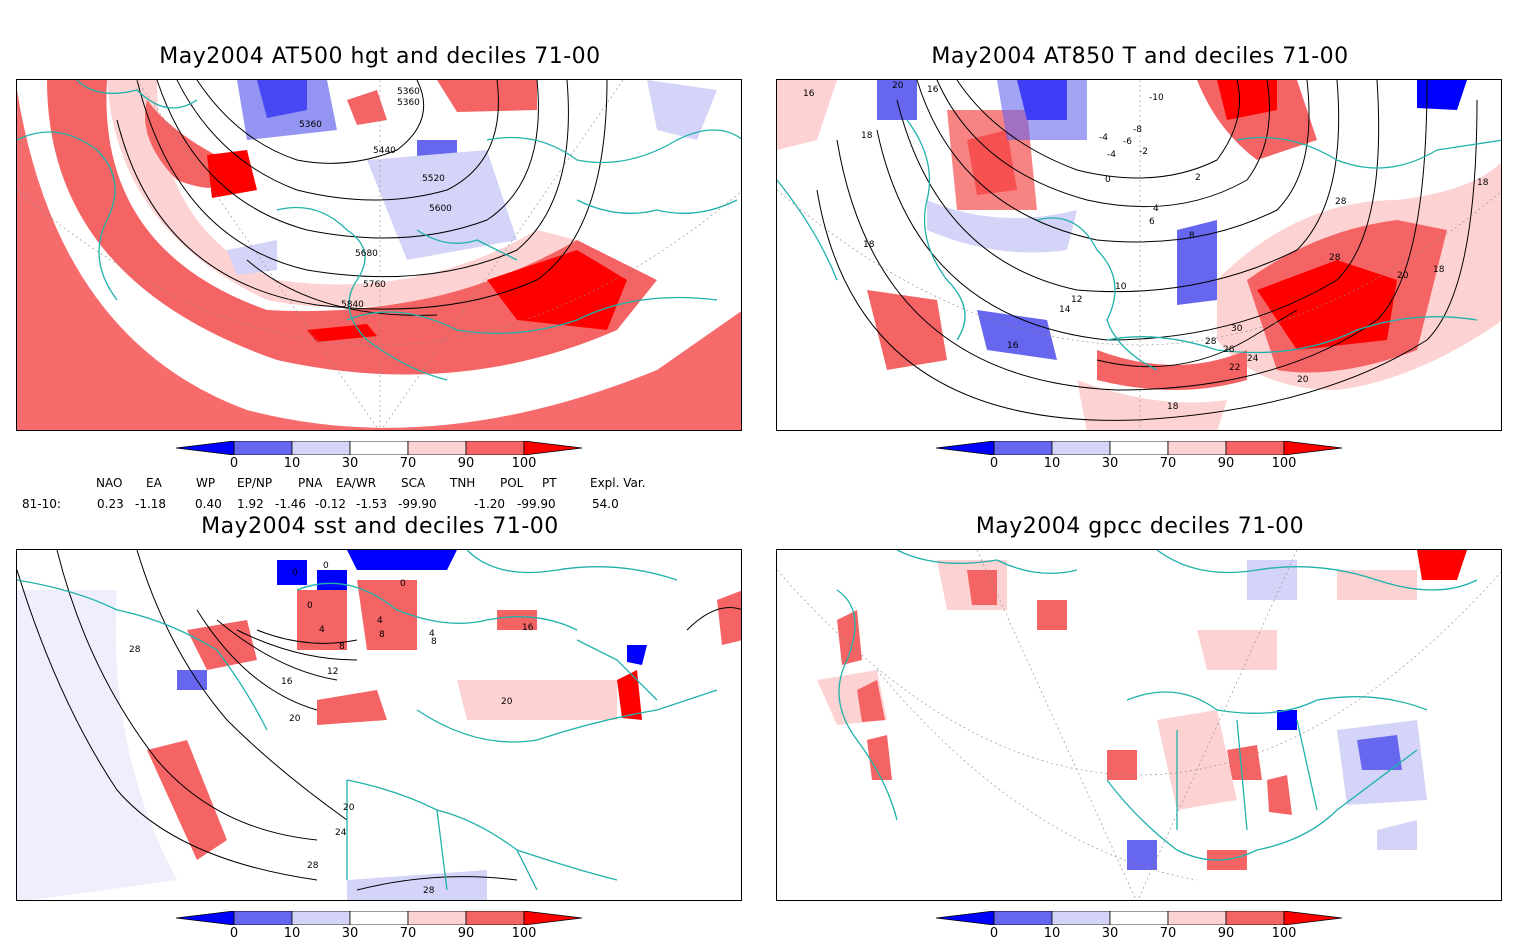 The height and width of the screenshot is (945, 1520). I want to click on contour-label: 10, so click(1121, 287).